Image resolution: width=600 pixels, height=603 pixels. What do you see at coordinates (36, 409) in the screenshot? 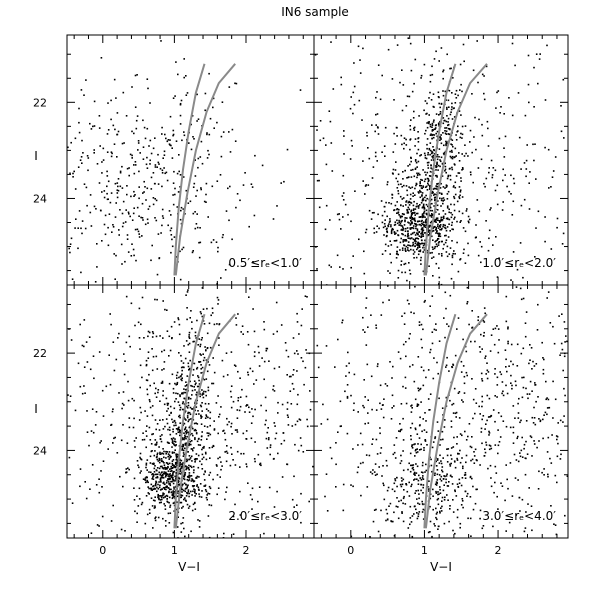
I see `y-axis-label-bottom: I` at bounding box center [36, 409].